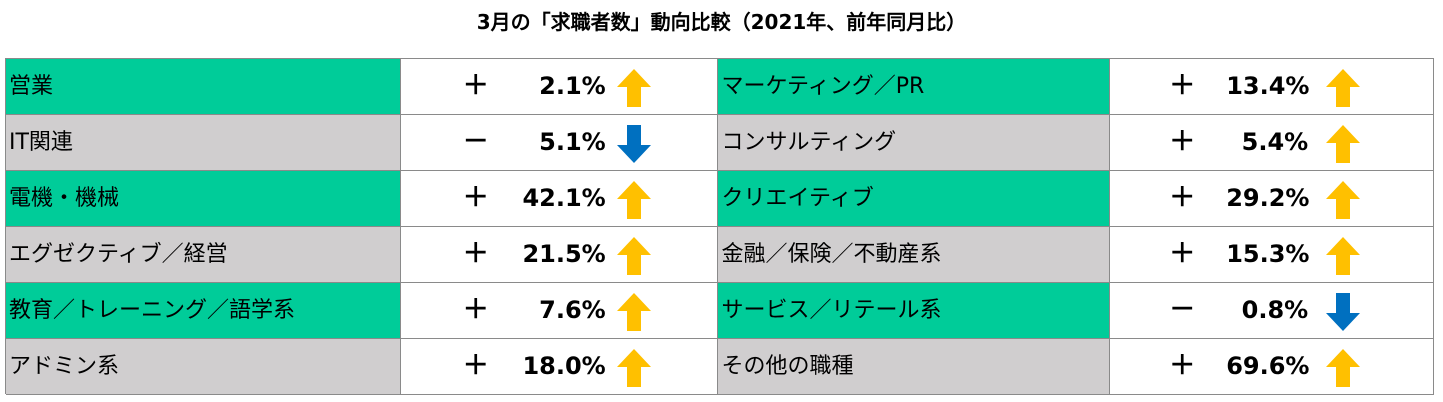  I want to click on change-cell: － 5.1%, so click(559, 143).